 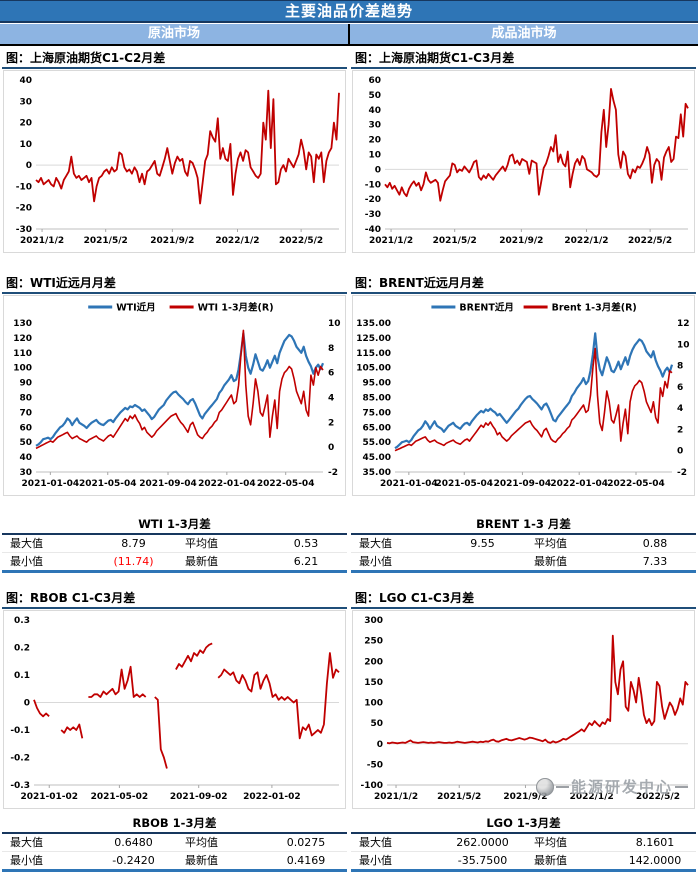 What do you see at coordinates (306, 544) in the screenshot?
I see `stat-value-mean: 0.53` at bounding box center [306, 544].